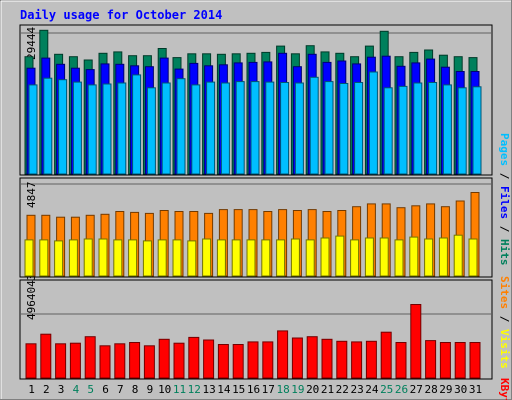 This screenshot has height=400, width=512. Describe the element at coordinates (475, 389) in the screenshot. I see `x-tick-label-day-31: 31` at that location.